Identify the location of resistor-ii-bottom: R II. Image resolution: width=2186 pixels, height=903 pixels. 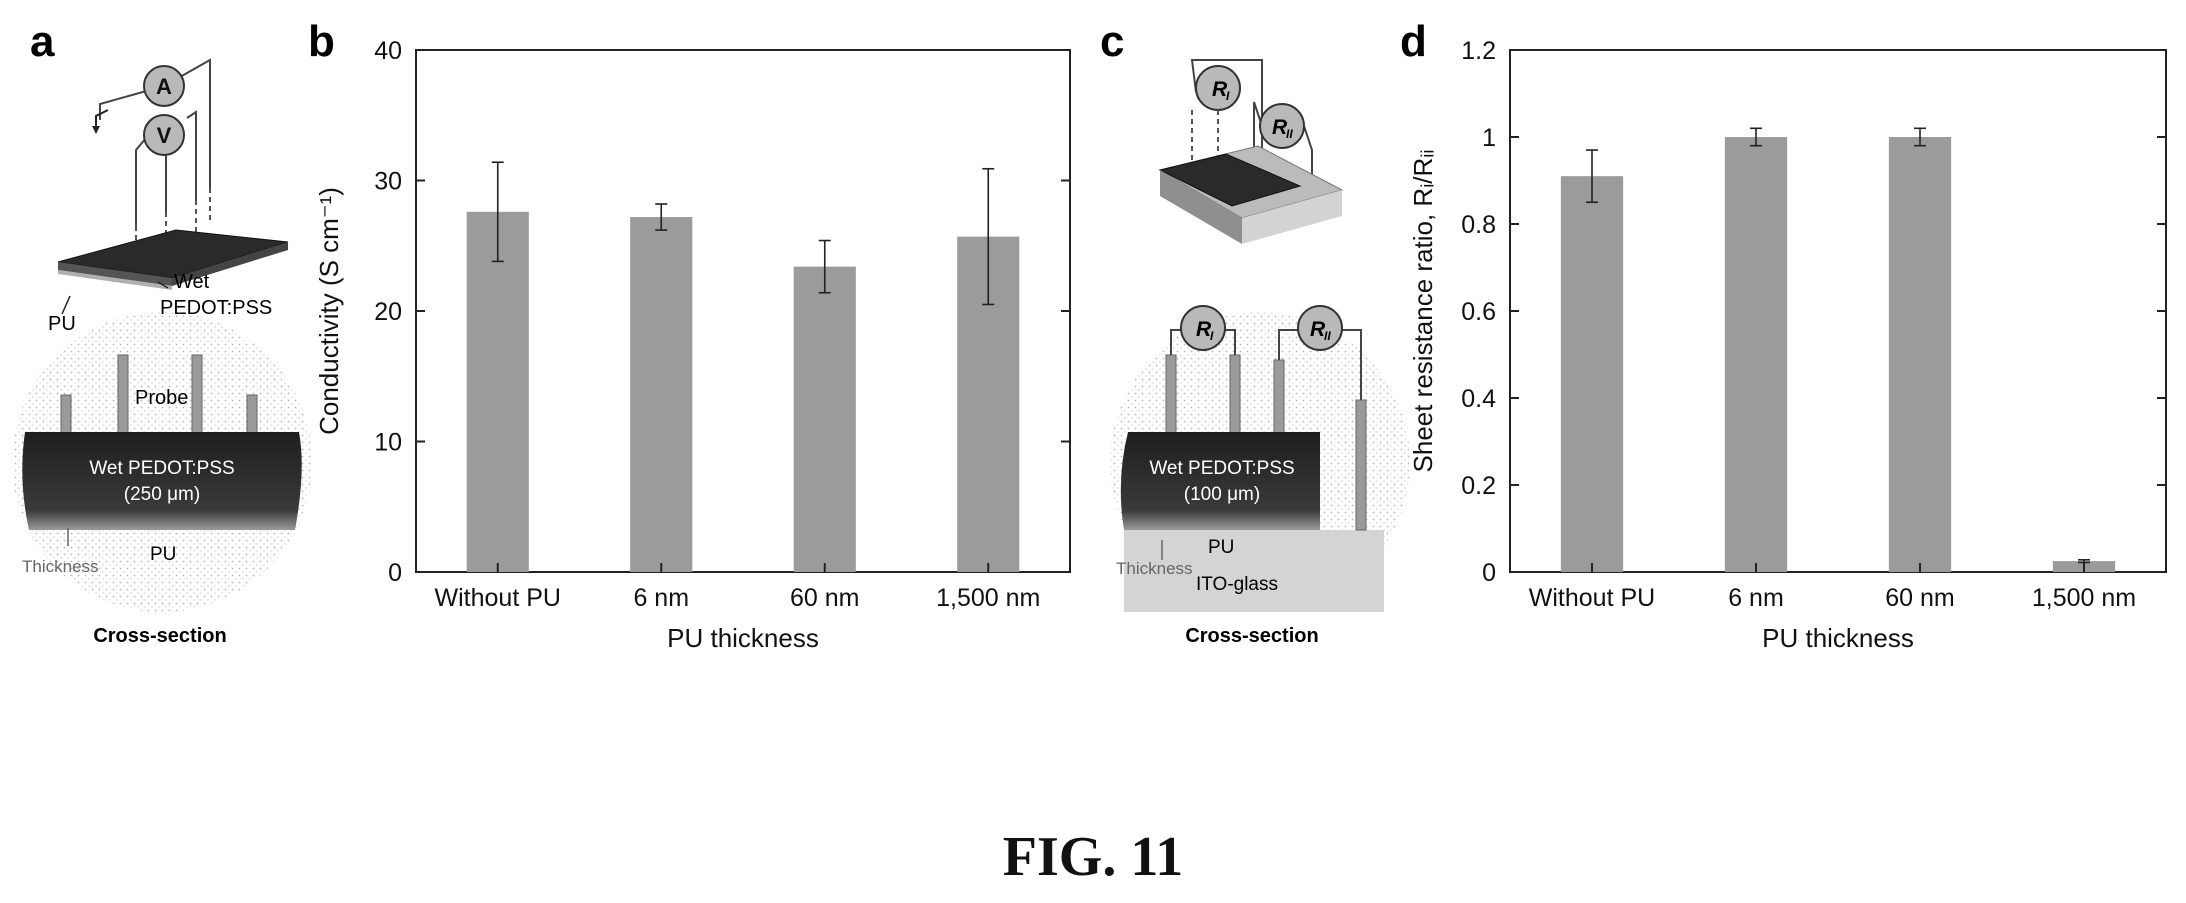
(1320, 328).